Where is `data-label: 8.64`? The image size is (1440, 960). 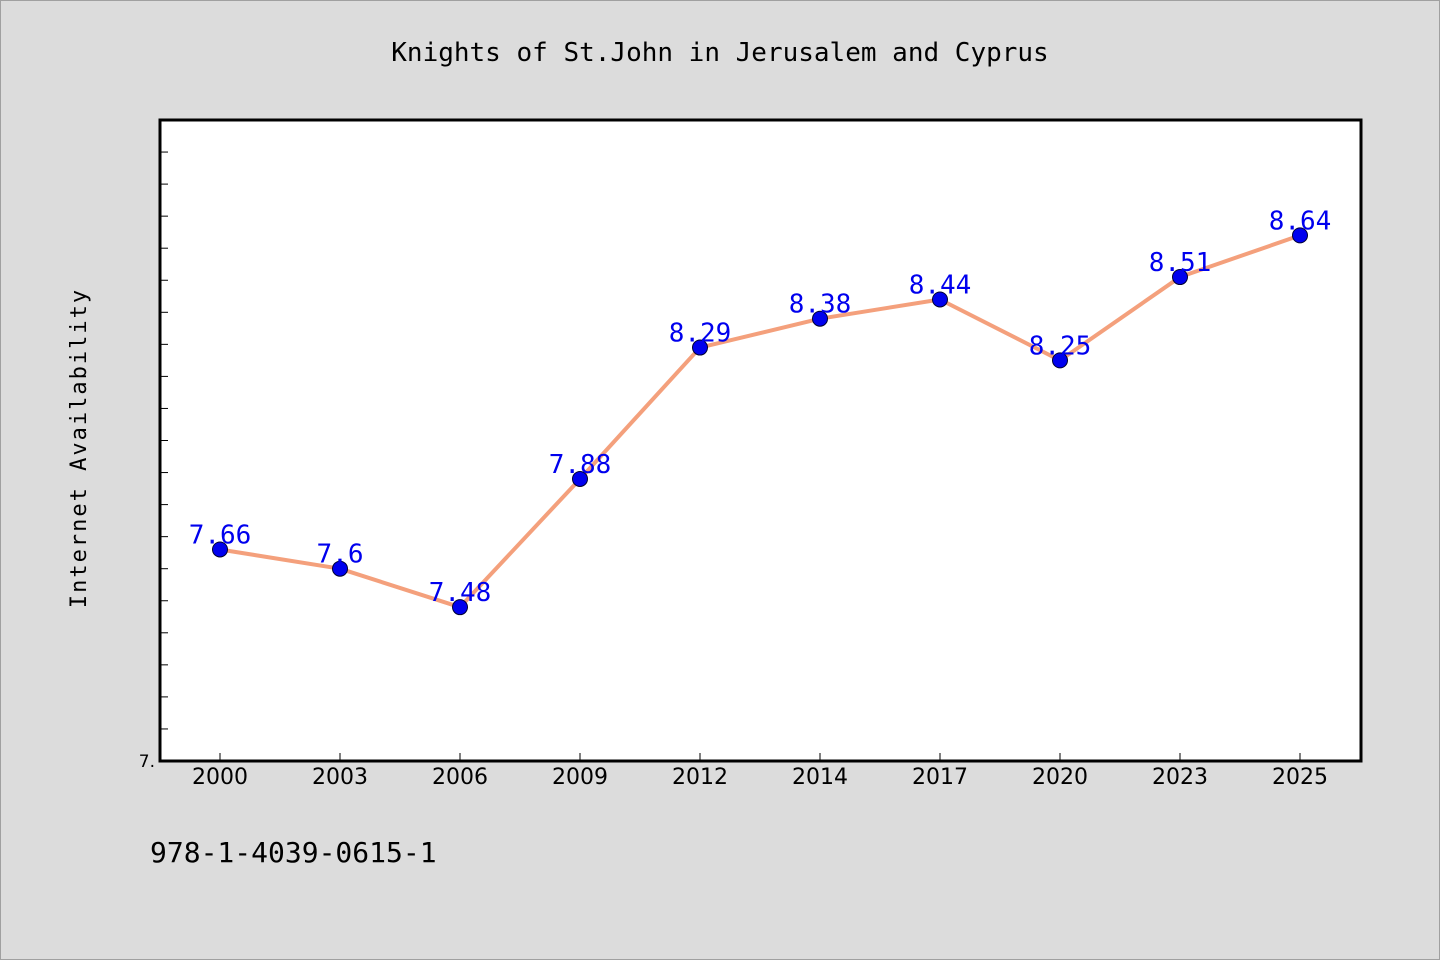
data-label: 8.64 is located at coordinates (1300, 221).